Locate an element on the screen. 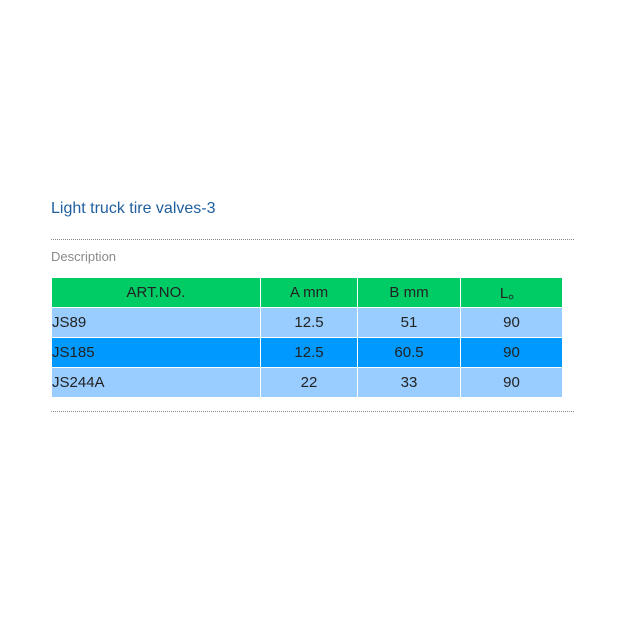 The image size is (620, 620). table-row: JS89 12.5 51 90 is located at coordinates (307, 322).